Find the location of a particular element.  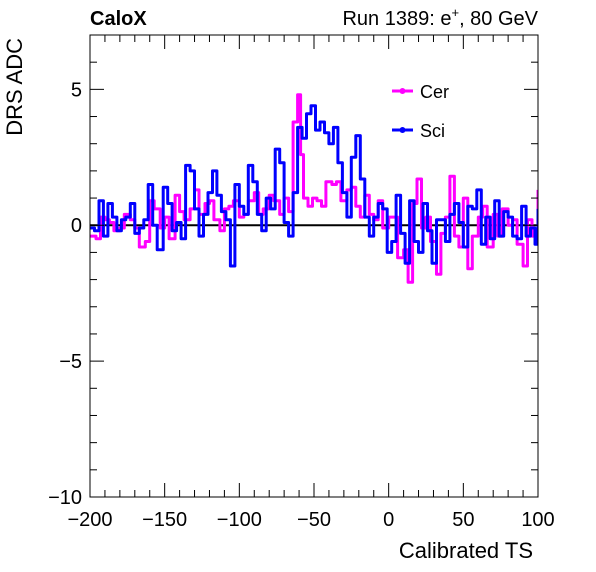

y-tick-label: −5 is located at coordinates (70, 362).